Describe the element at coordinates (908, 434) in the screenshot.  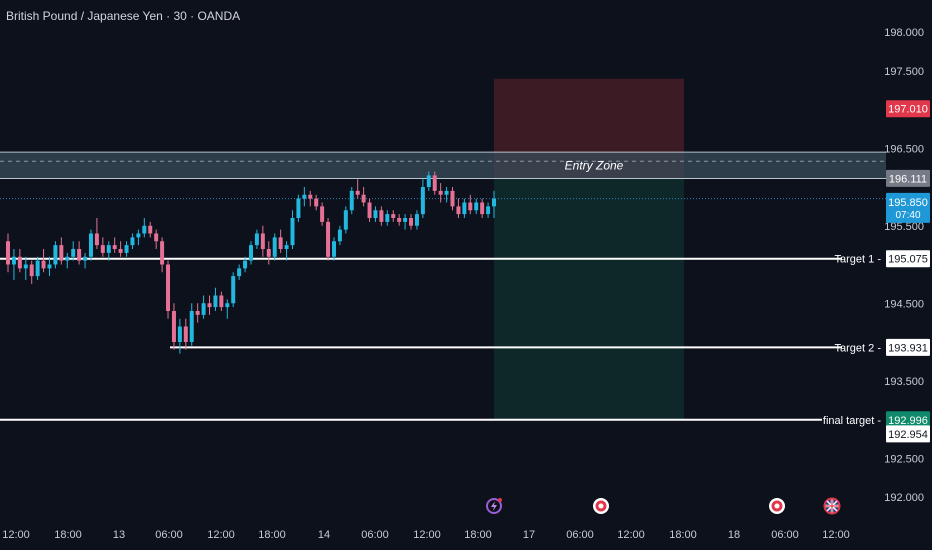
I see `extra-price-badge-bg` at that location.